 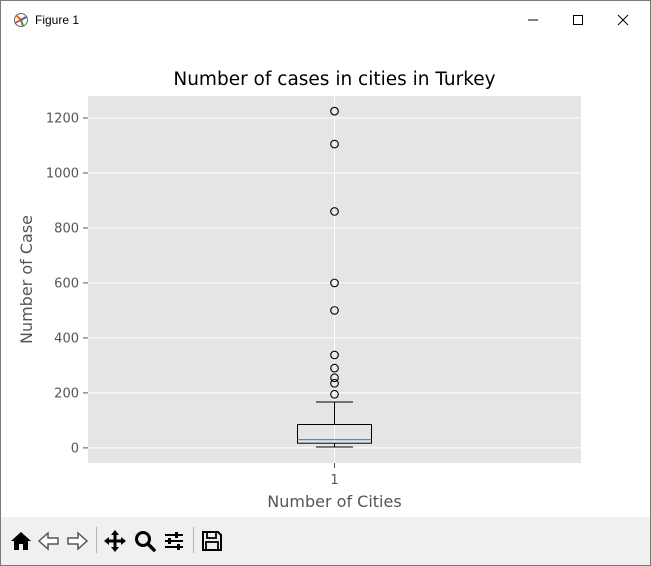 I want to click on minimize-icon, so click(x=532, y=20).